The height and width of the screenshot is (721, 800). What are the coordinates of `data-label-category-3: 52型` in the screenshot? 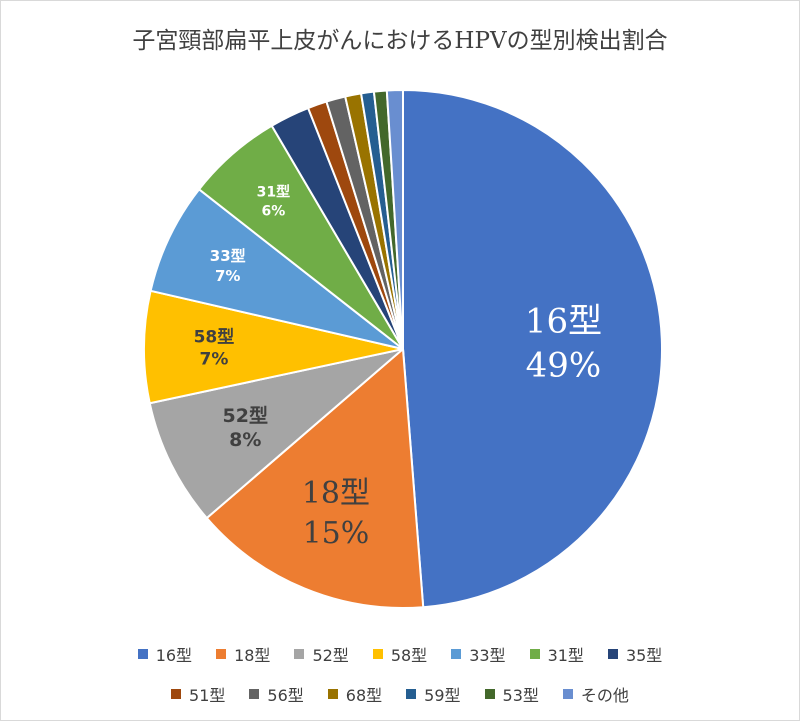 It's located at (245, 415).